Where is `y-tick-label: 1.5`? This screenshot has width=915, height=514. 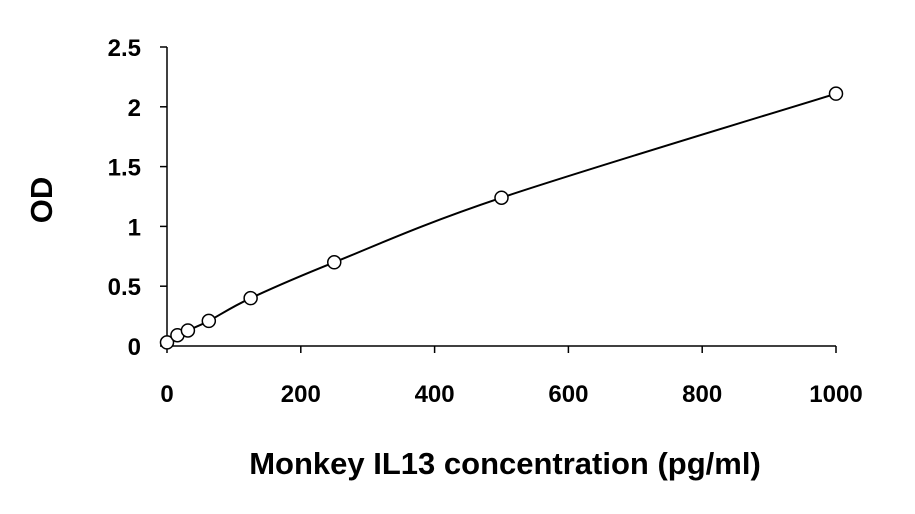 y-tick-label: 1.5 is located at coordinates (124, 168).